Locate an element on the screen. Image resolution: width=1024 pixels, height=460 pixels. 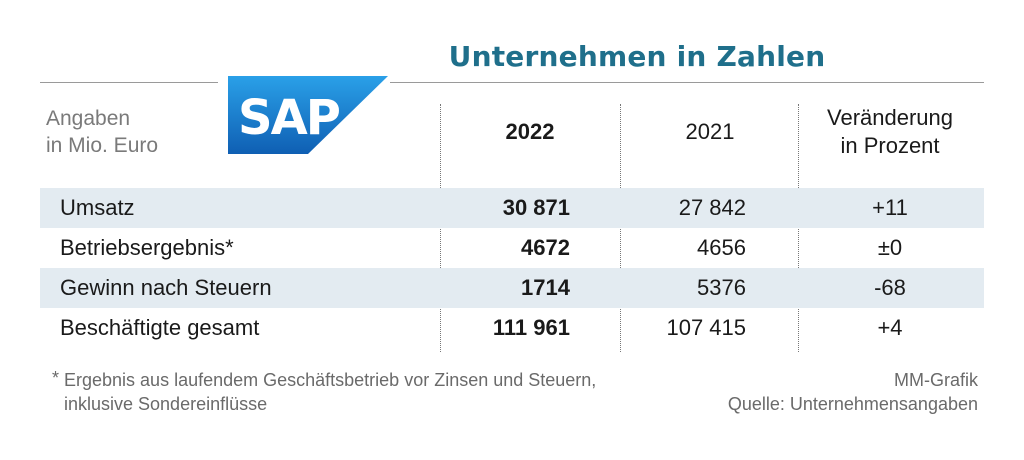
change-header-line-2: in Prozent is located at coordinates (890, 145).